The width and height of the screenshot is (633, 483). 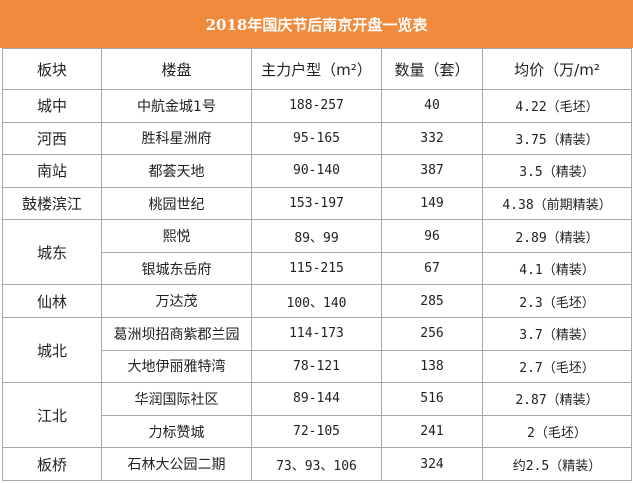 What do you see at coordinates (432, 203) in the screenshot?
I see `count-cell: 149` at bounding box center [432, 203].